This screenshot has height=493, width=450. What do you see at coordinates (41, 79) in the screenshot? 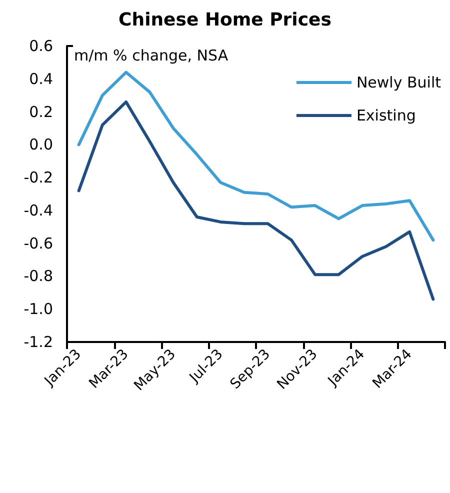
I see `y-tick-label: 0.4` at bounding box center [41, 79].